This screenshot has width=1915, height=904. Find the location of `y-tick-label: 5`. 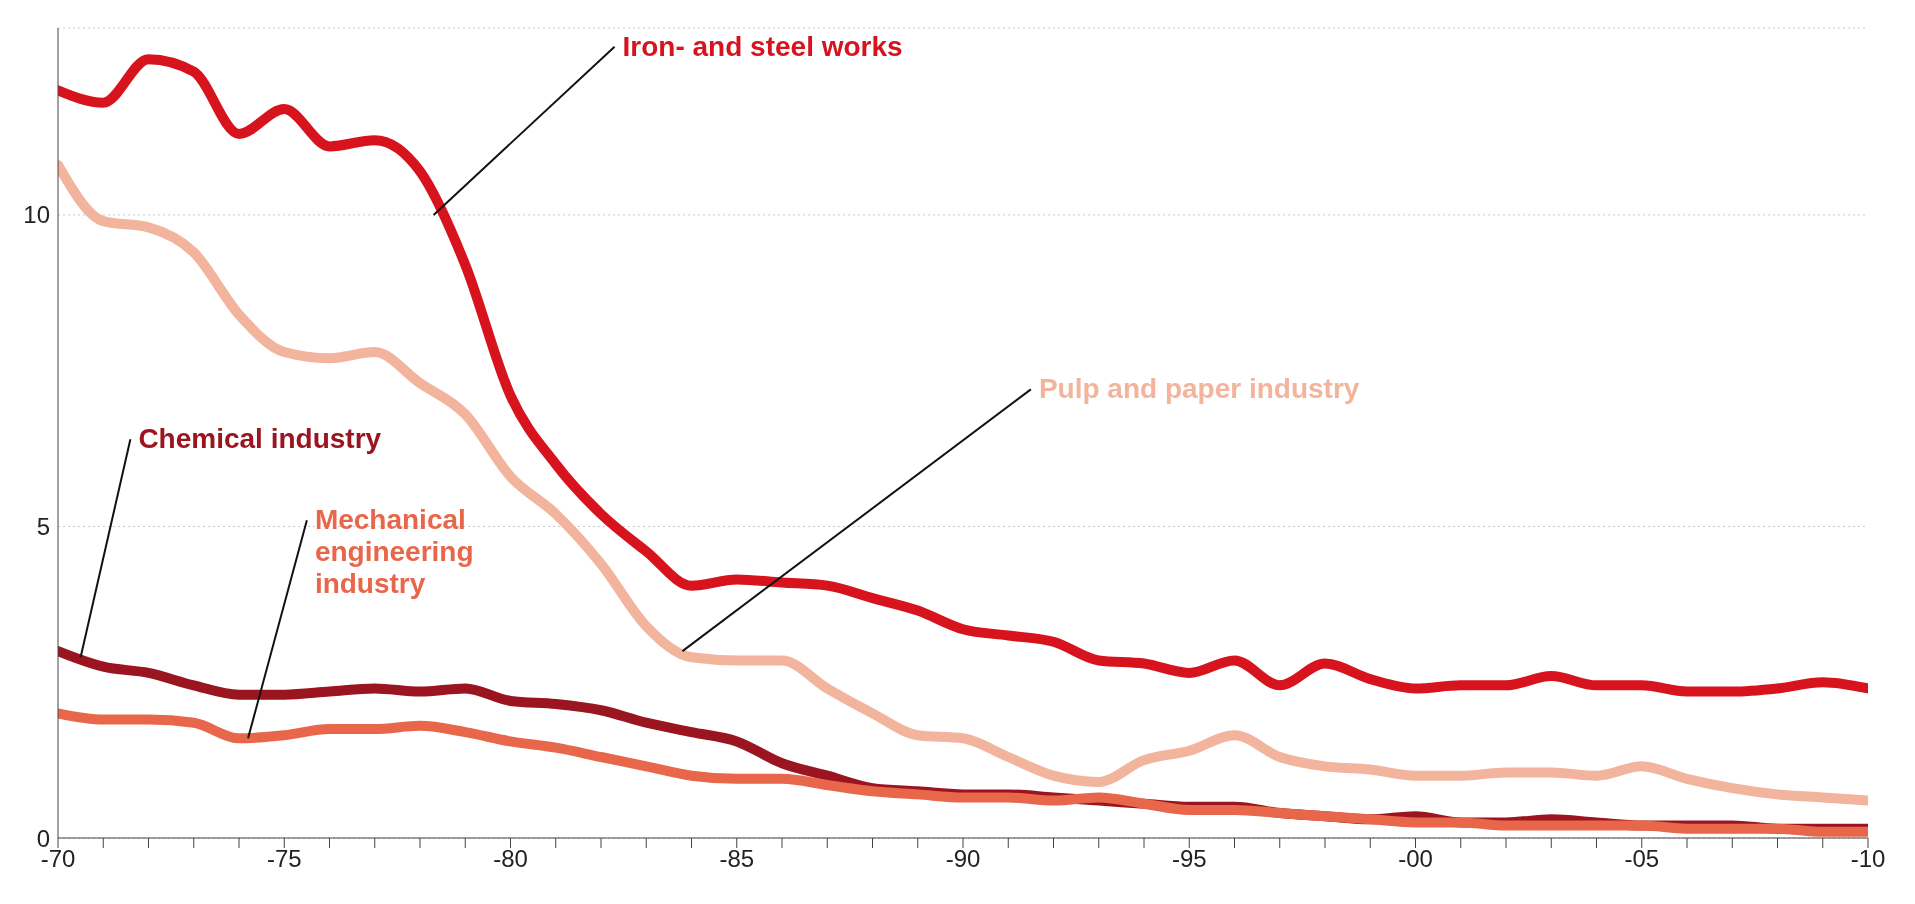

y-tick-label: 5 is located at coordinates (43, 526).